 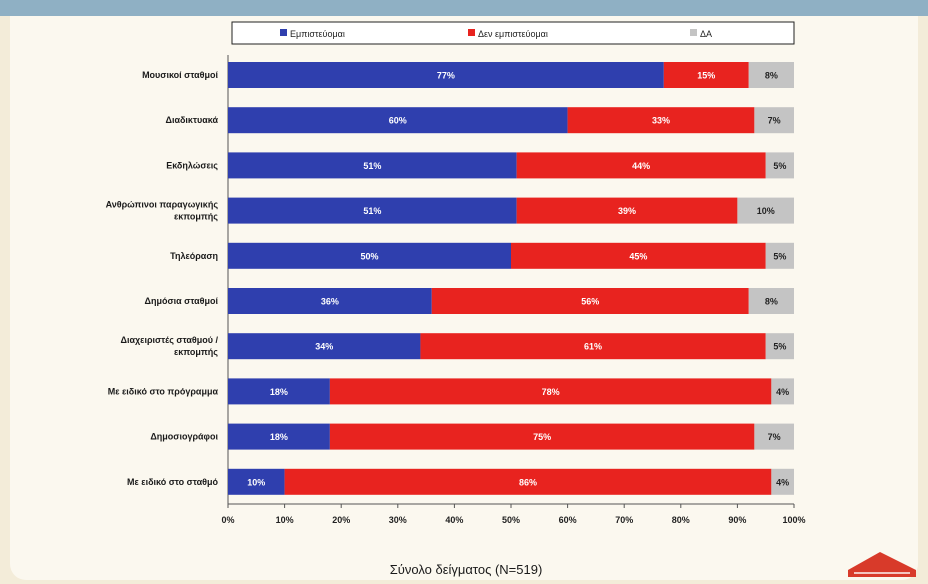 I want to click on data-label: 34%, so click(x=324, y=347).